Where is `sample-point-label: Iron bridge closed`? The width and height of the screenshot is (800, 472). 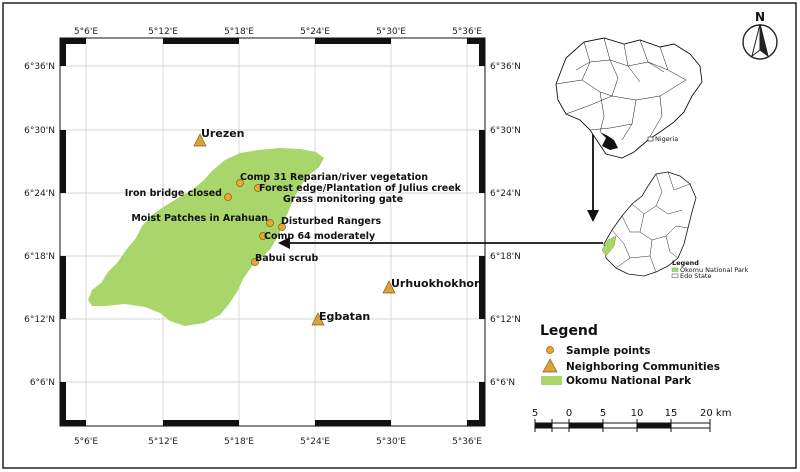
sample-point-label: Iron bridge closed is located at coordinates (173, 193).